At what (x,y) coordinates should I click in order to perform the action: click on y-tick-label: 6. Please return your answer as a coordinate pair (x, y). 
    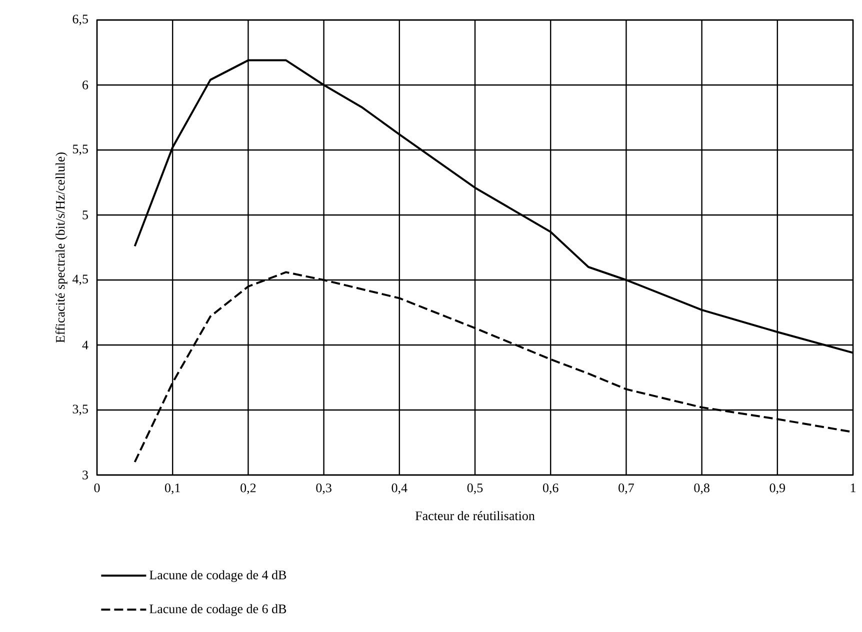
    Looking at the image, I should click on (85, 85).